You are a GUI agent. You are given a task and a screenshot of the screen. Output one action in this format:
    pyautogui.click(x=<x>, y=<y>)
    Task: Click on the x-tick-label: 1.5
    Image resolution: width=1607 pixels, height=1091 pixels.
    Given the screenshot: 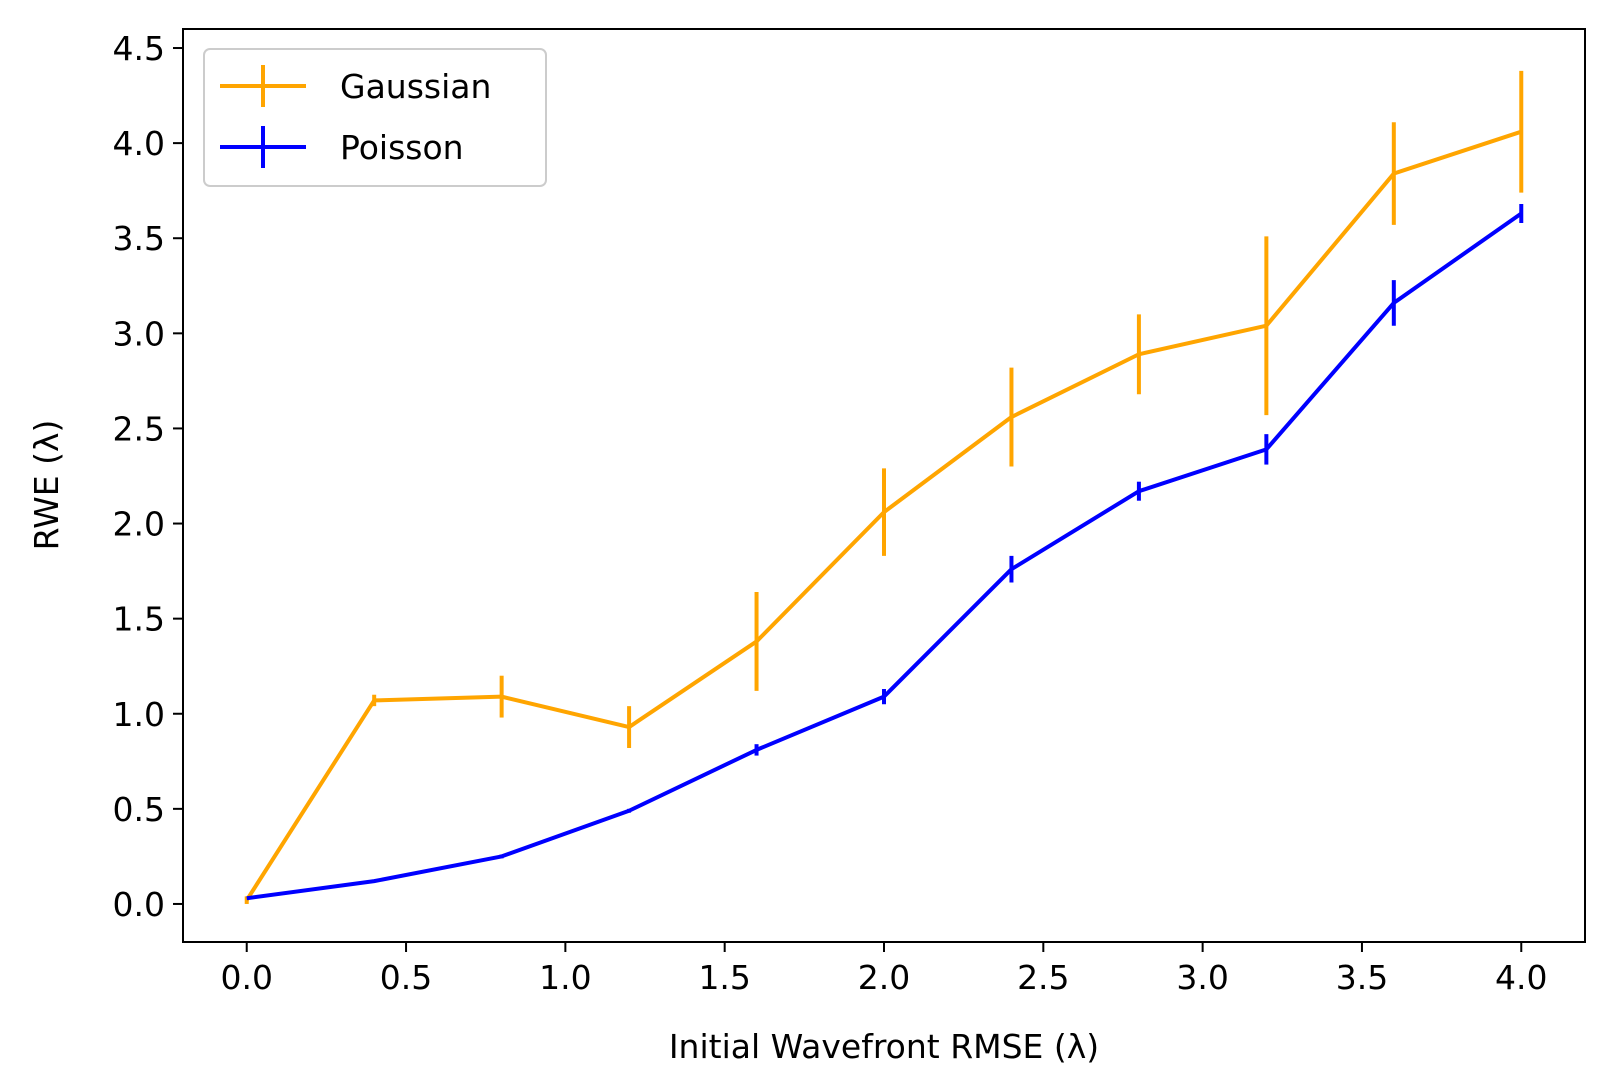 What is the action you would take?
    pyautogui.click(x=724, y=977)
    